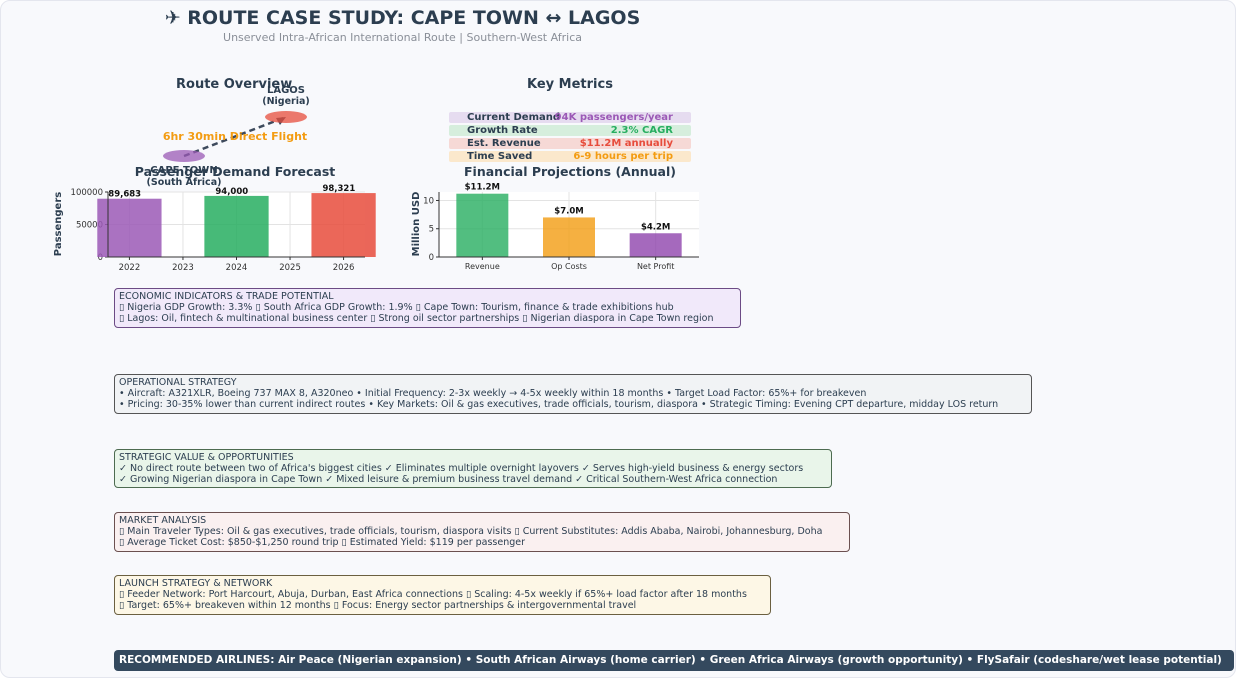 Image resolution: width=1238 pixels, height=680 pixels. I want to click on bar-2022, so click(129, 227).